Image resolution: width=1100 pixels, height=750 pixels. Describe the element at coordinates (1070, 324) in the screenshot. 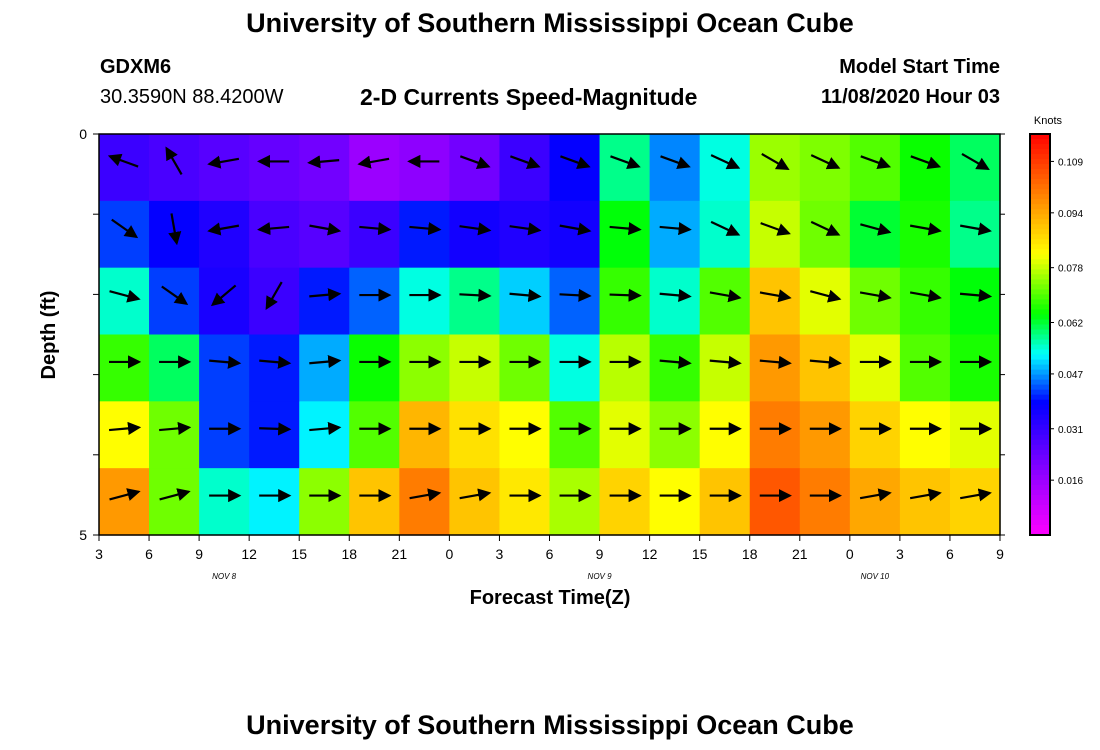

I see `colorbar-tick-label: 0.062` at that location.